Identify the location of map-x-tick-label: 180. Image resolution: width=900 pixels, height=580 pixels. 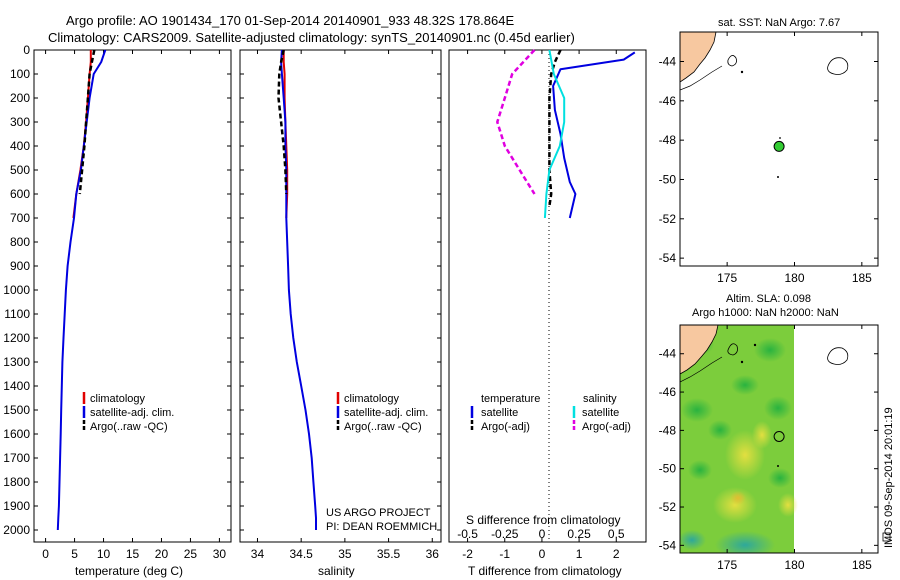
(794, 565).